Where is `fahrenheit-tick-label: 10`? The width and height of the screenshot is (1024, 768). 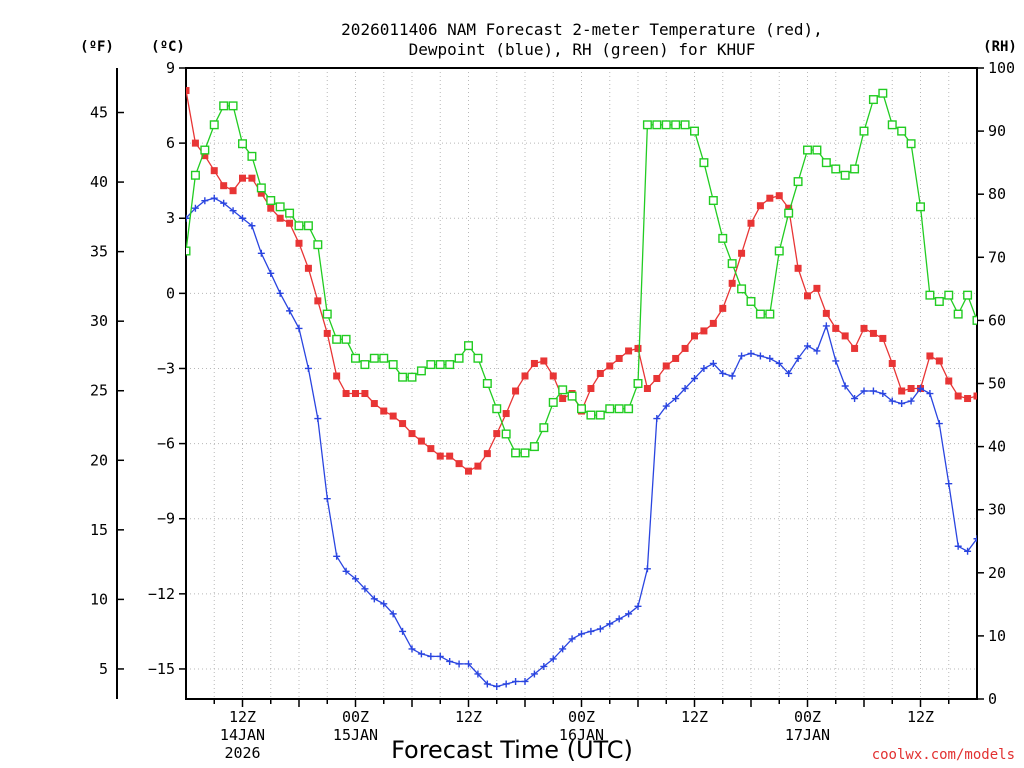 fahrenheit-tick-label: 10 is located at coordinates (99, 599).